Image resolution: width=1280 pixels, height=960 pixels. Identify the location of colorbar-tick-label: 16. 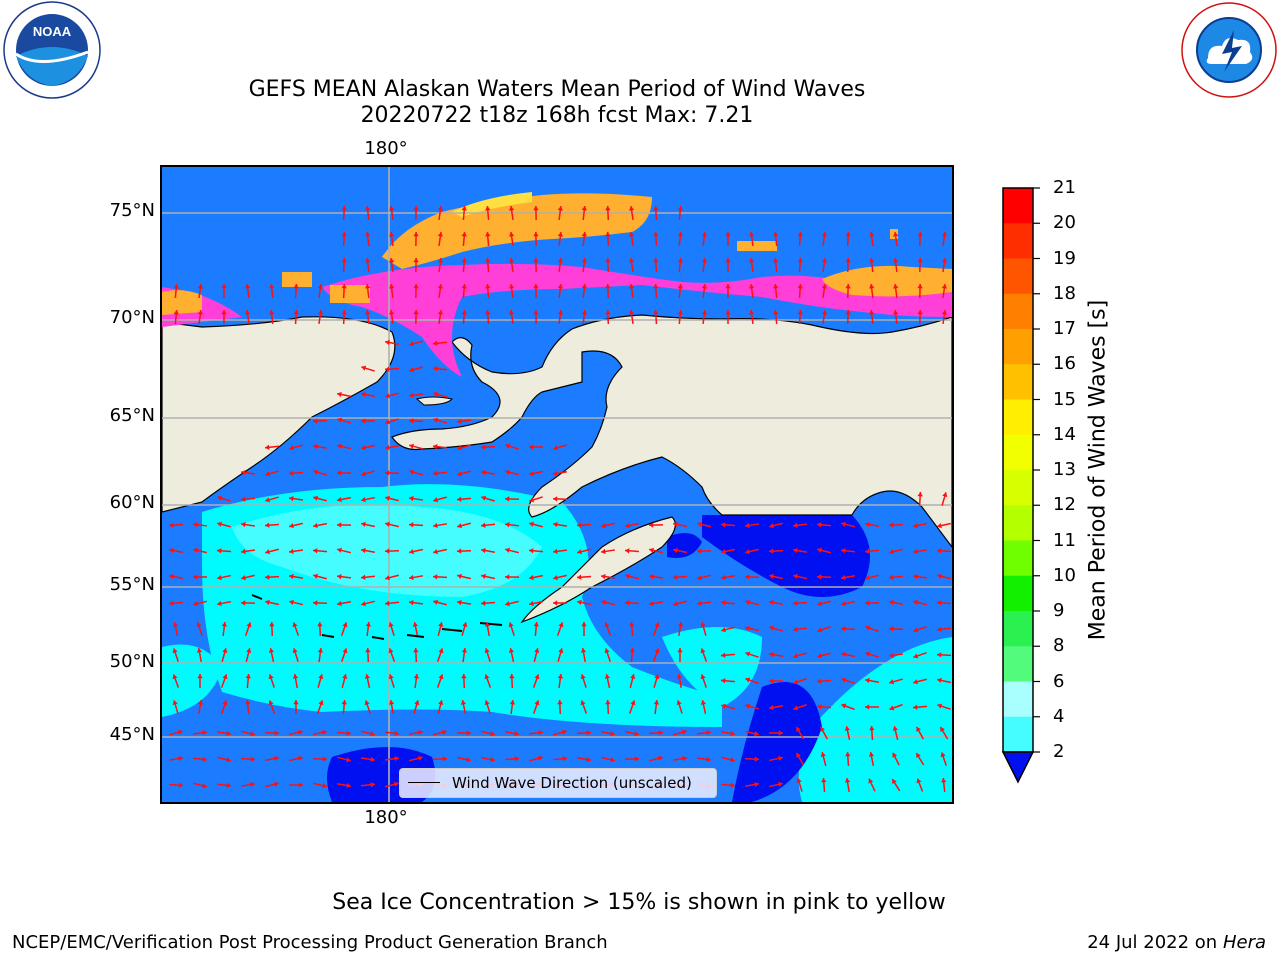
(1064, 364).